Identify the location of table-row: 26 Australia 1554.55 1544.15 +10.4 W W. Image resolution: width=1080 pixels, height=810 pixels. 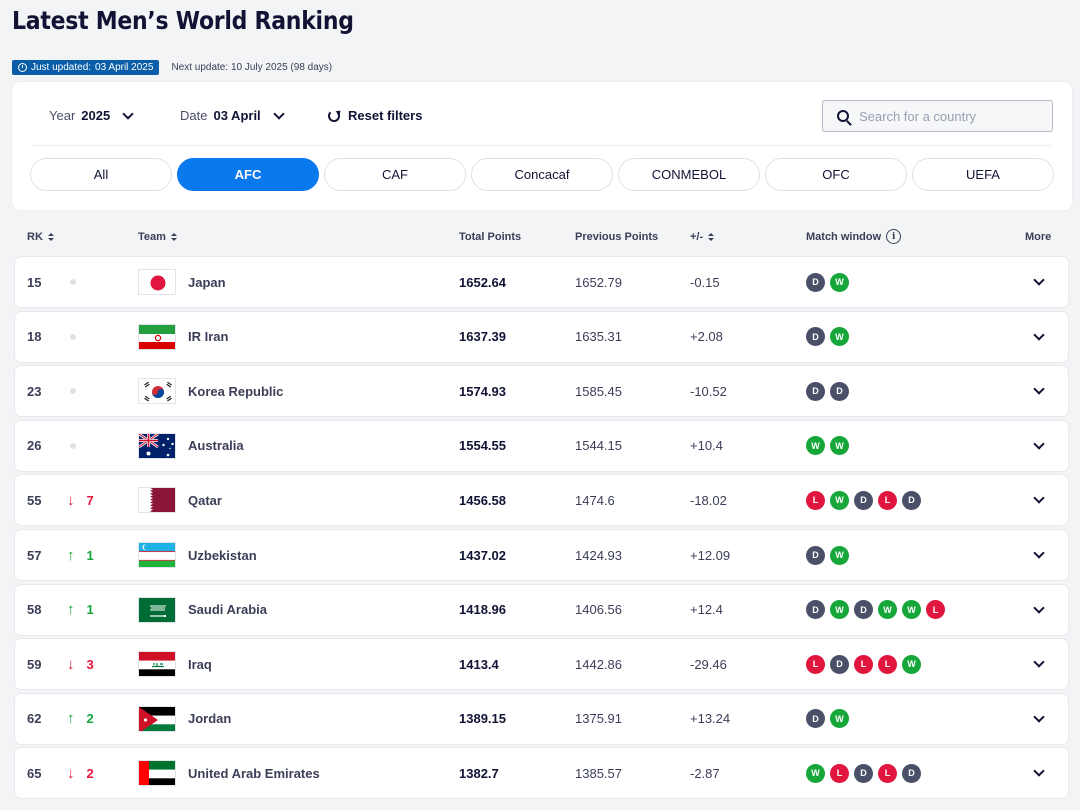
(541, 445).